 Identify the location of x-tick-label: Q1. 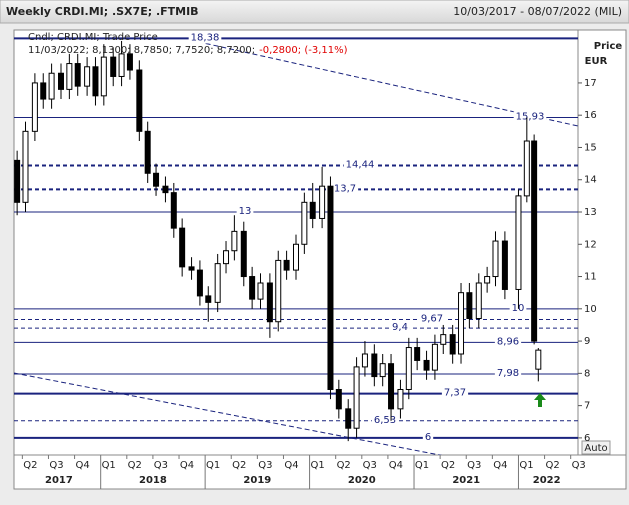
(526, 465).